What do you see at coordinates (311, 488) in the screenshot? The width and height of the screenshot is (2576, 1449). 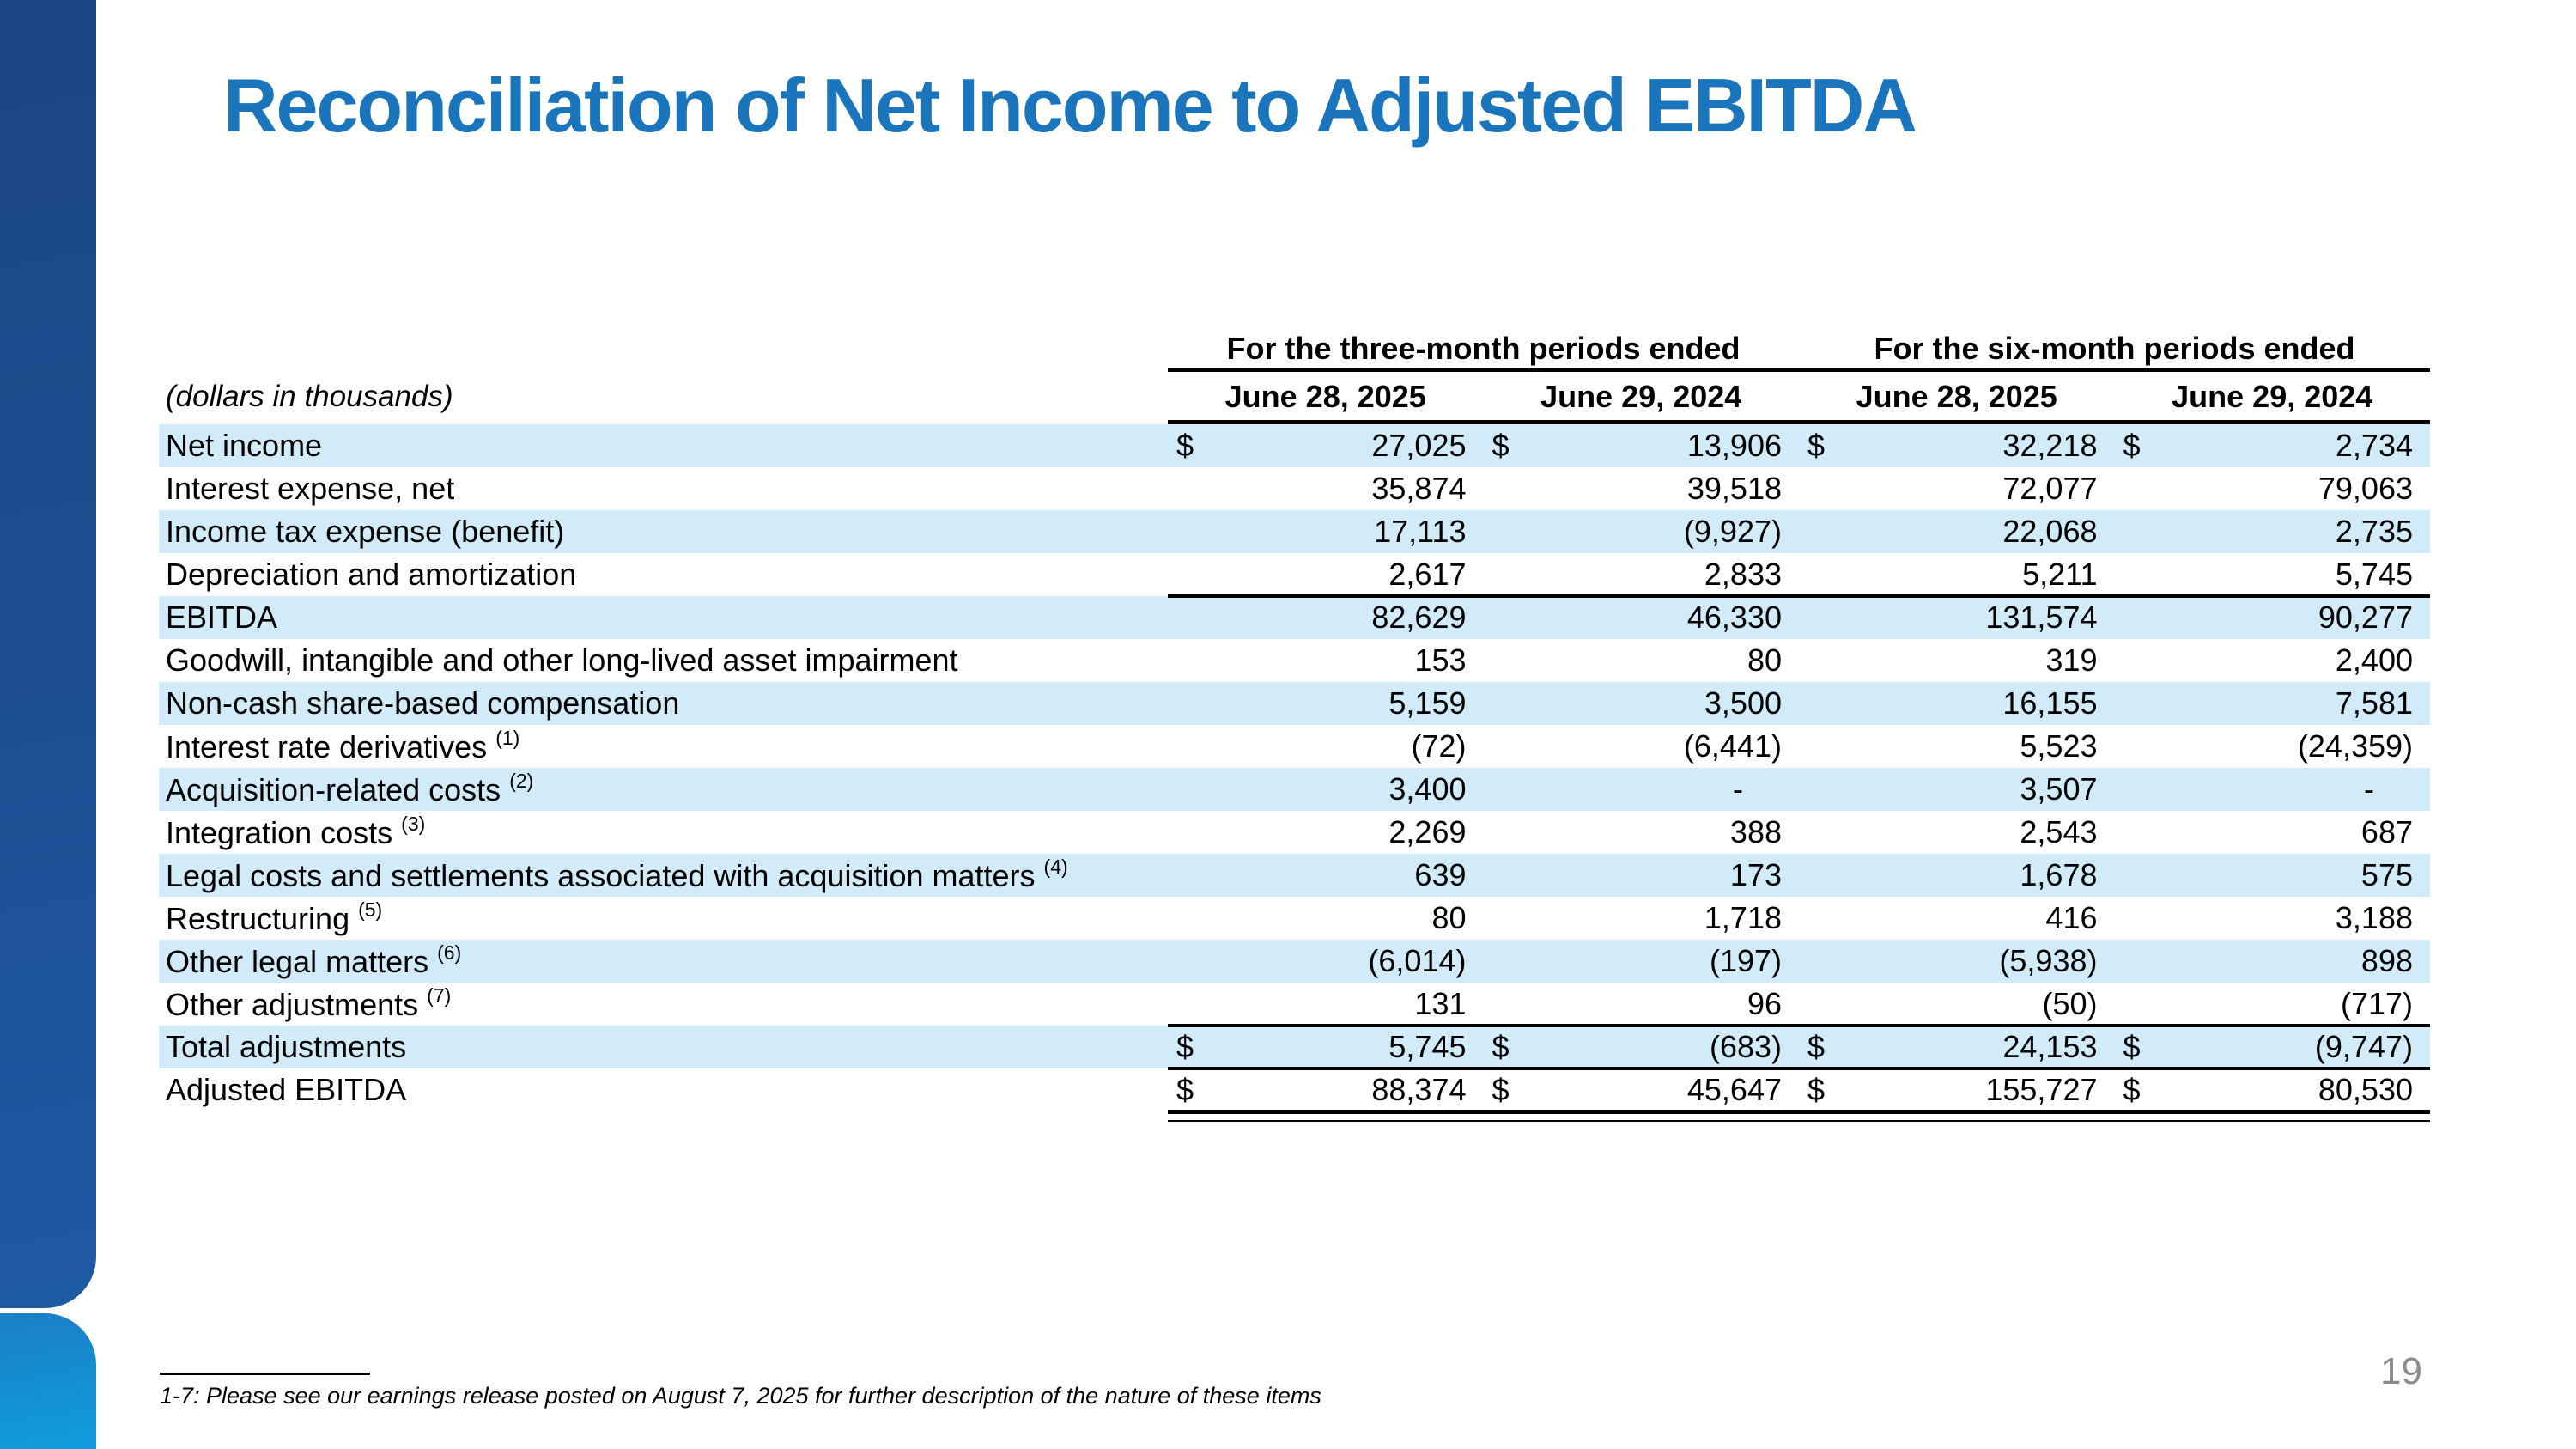 I see `row-label: Interest expense, net` at bounding box center [311, 488].